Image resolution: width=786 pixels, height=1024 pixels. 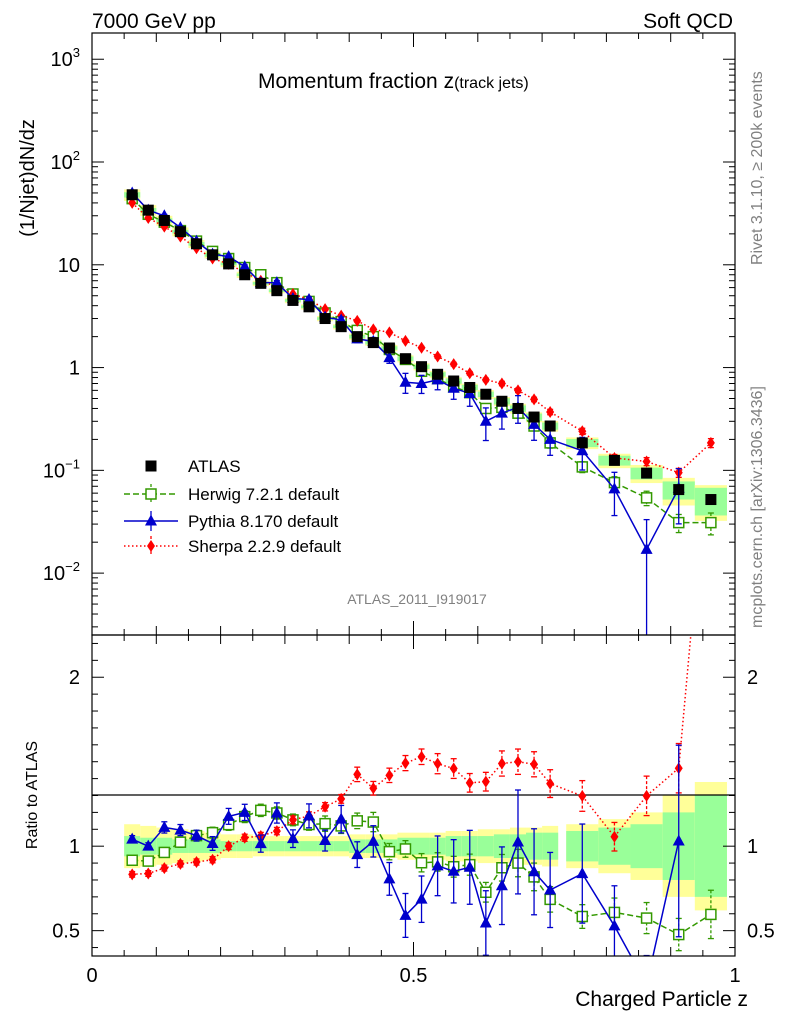 I want to click on y-tick-label: 1, so click(x=74, y=369).